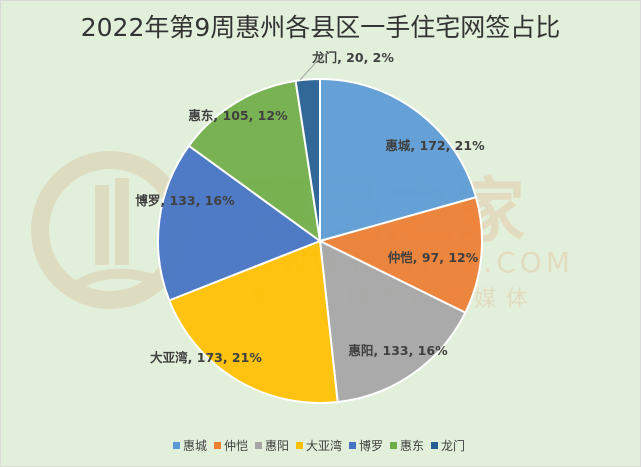  I want to click on chart-title: 2022年第9周惠州各县区一手住宅网签占比, so click(320, 27).